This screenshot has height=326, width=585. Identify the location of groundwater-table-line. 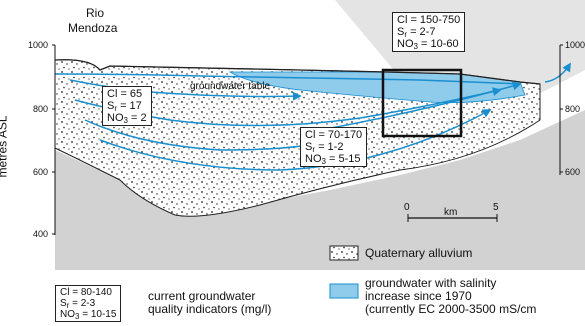
(287, 79).